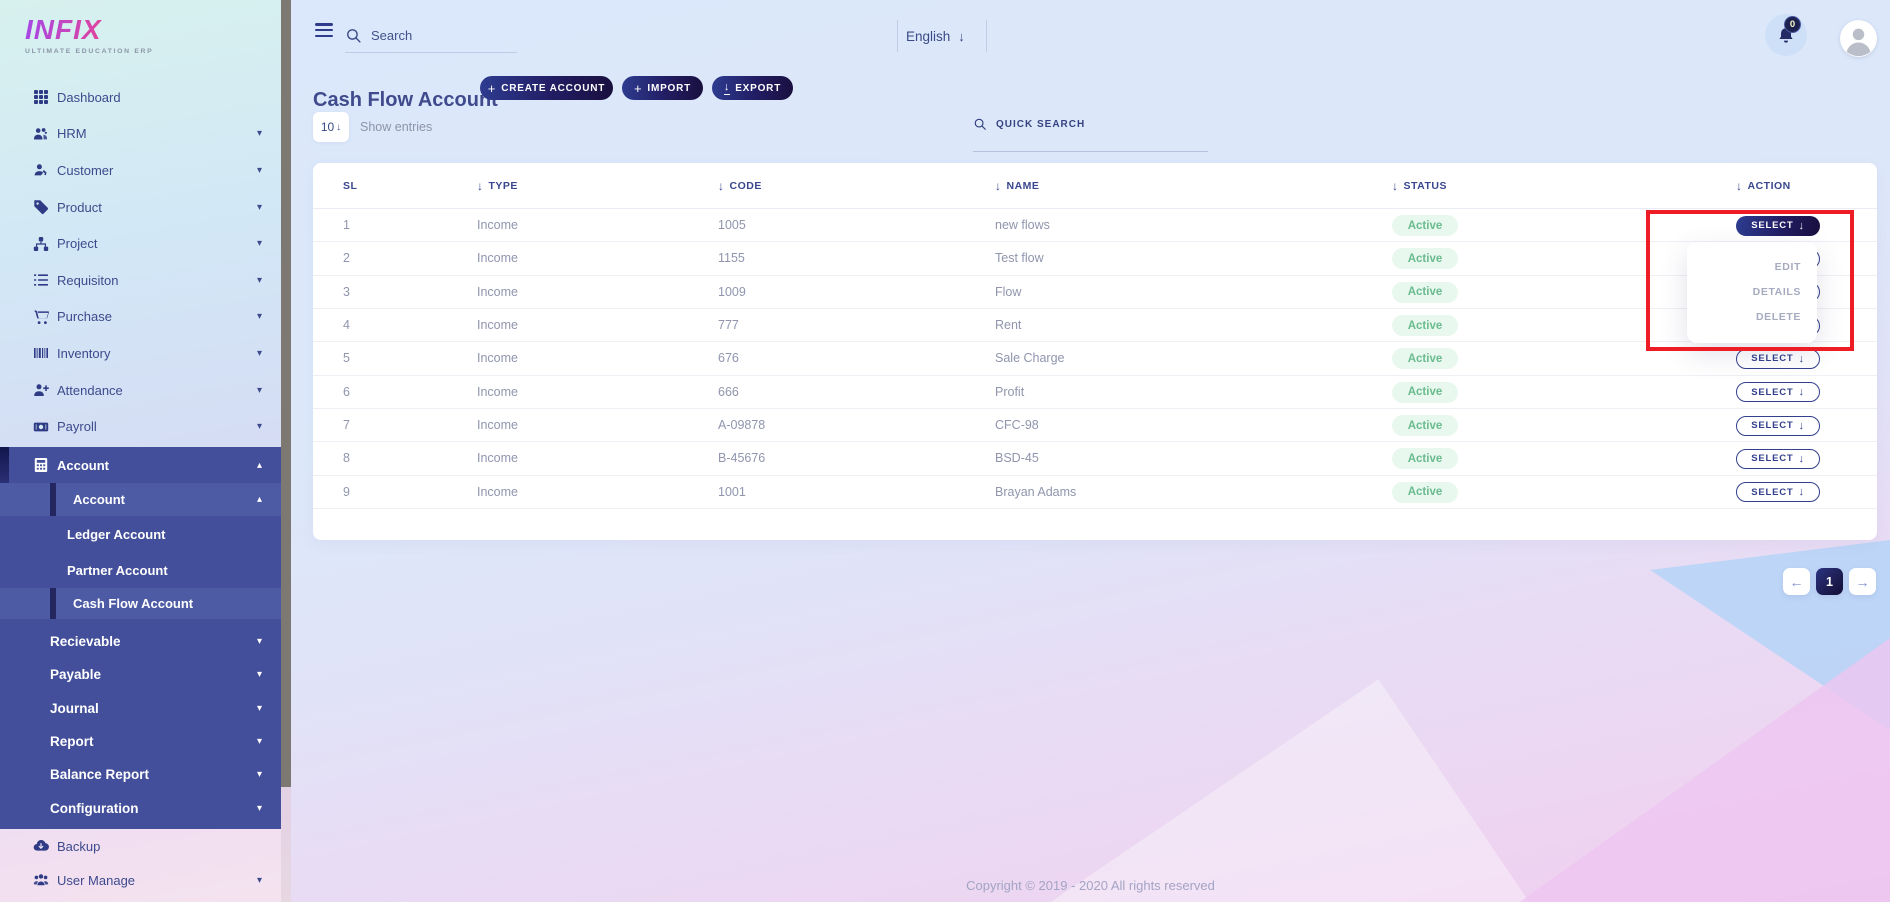 The height and width of the screenshot is (902, 1890). I want to click on sidebar-item-dashboard: Dashboard ▾, so click(140, 97).